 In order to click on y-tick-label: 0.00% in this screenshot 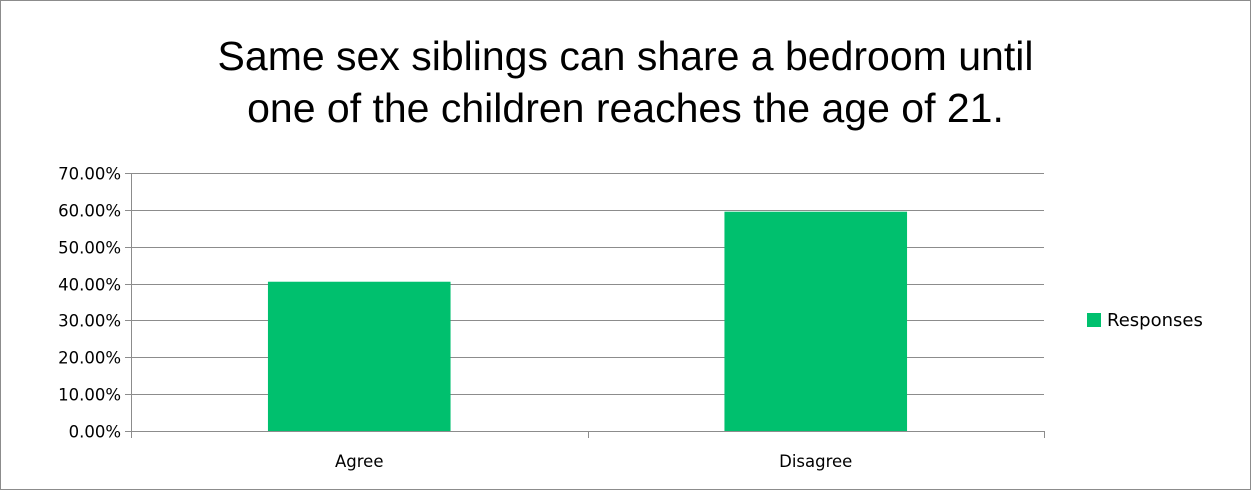, I will do `click(95, 432)`.